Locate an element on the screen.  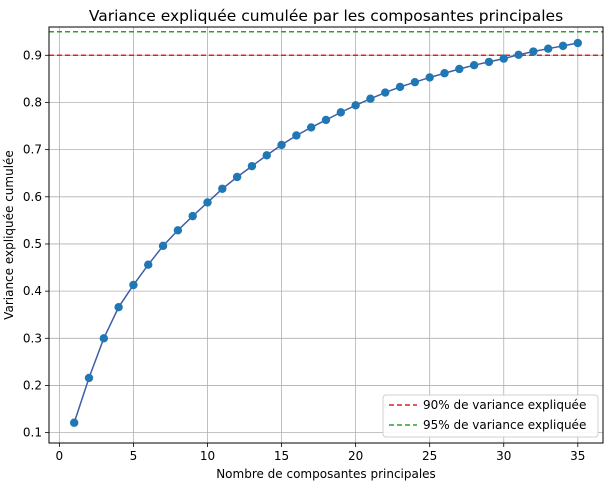
legend-label-90: 90% de variance expliquée is located at coordinates (504, 405).